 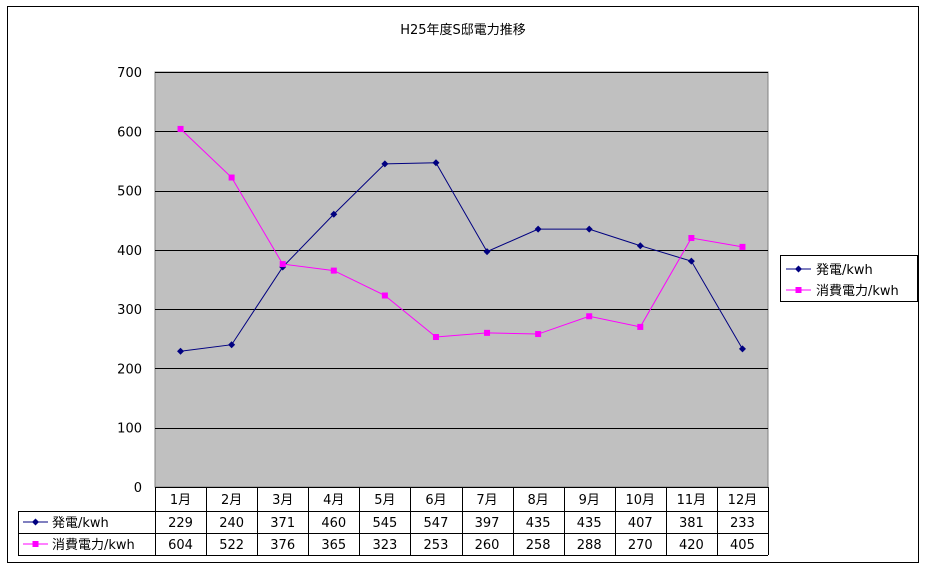 I want to click on data-label: 405, so click(x=742, y=545).